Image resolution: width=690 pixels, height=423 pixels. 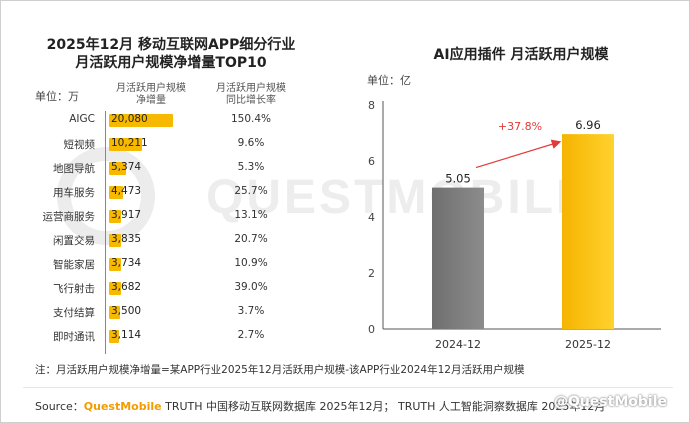 I want to click on column-header-rate-line1: 月活跃用户规模, so click(x=251, y=88).